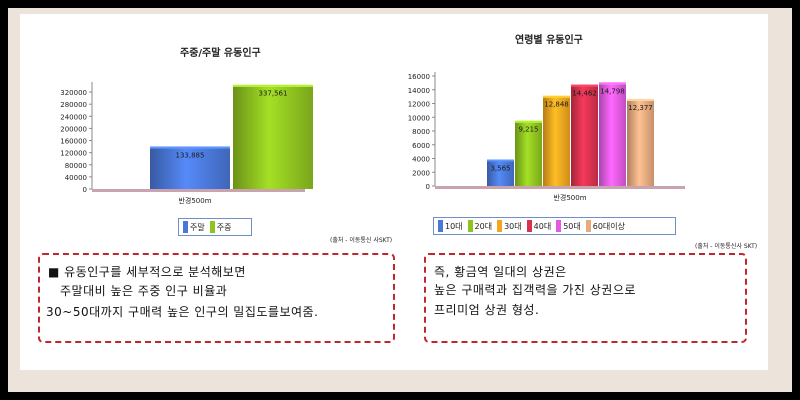 The height and width of the screenshot is (400, 800). What do you see at coordinates (73, 129) in the screenshot?
I see `chart1-tick-label: 200000` at bounding box center [73, 129].